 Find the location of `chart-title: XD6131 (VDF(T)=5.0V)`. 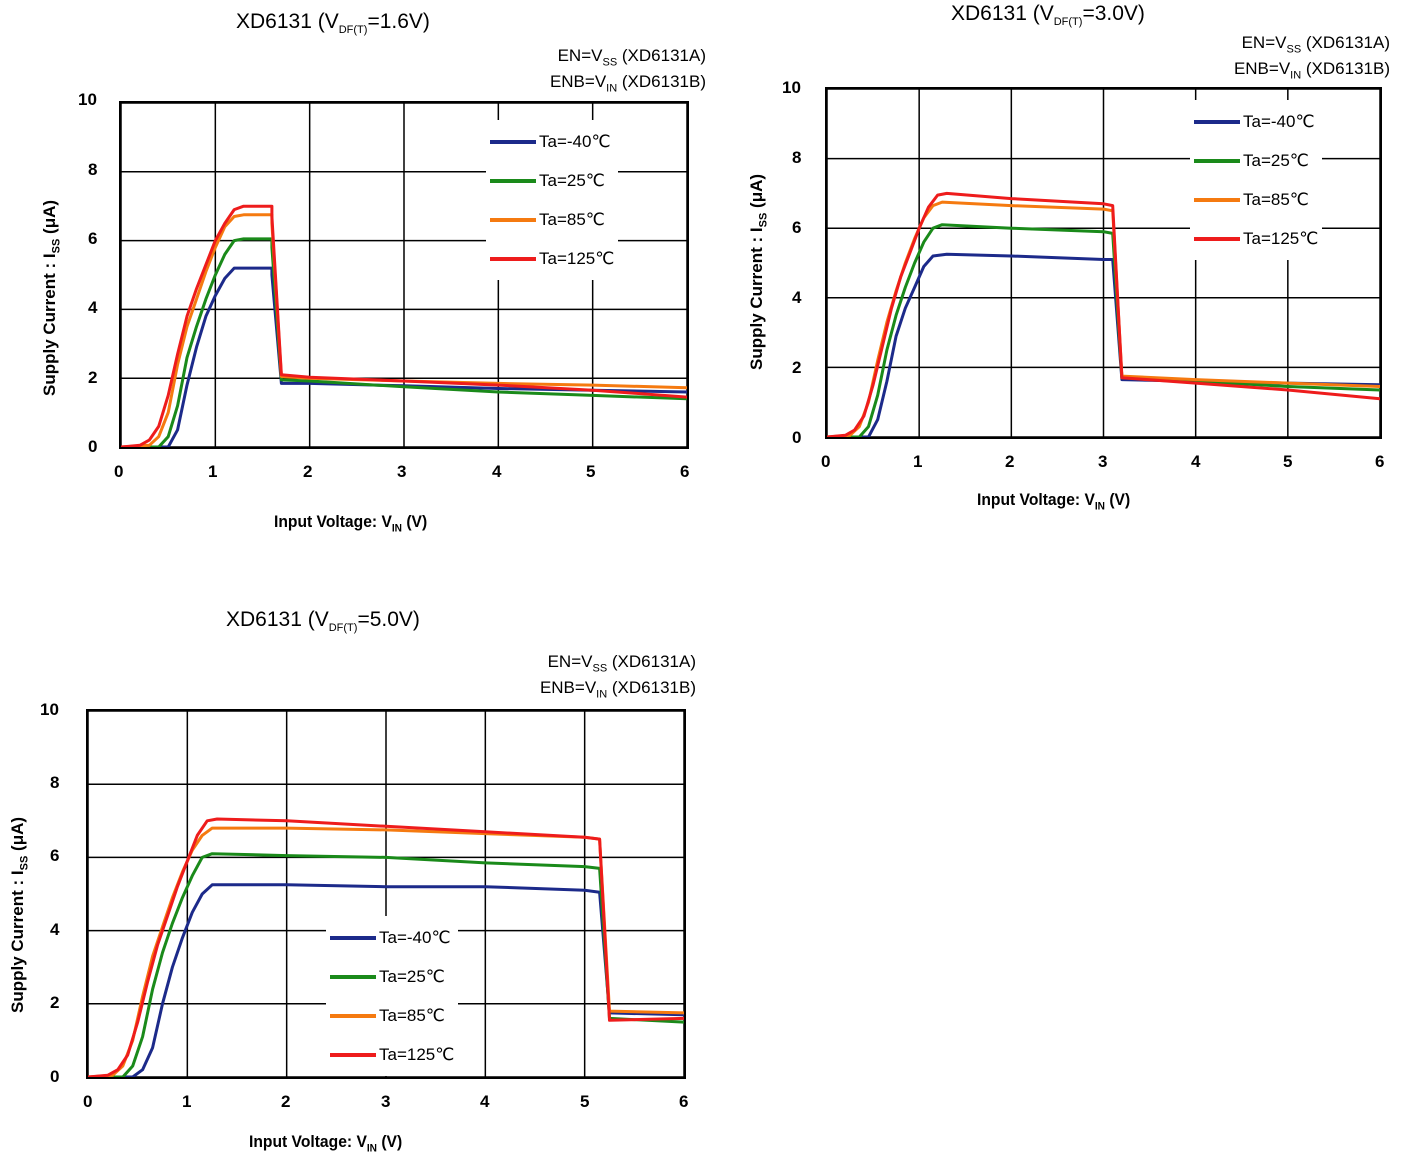

chart-title: XD6131 (VDF(T)=5.0V) is located at coordinates (323, 621).